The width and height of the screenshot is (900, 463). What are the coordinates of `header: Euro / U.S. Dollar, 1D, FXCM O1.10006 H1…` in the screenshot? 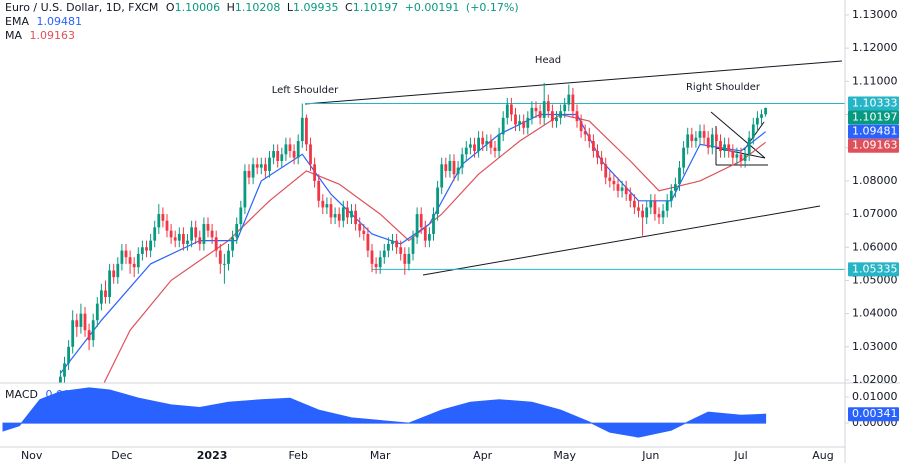 It's located at (262, 7).